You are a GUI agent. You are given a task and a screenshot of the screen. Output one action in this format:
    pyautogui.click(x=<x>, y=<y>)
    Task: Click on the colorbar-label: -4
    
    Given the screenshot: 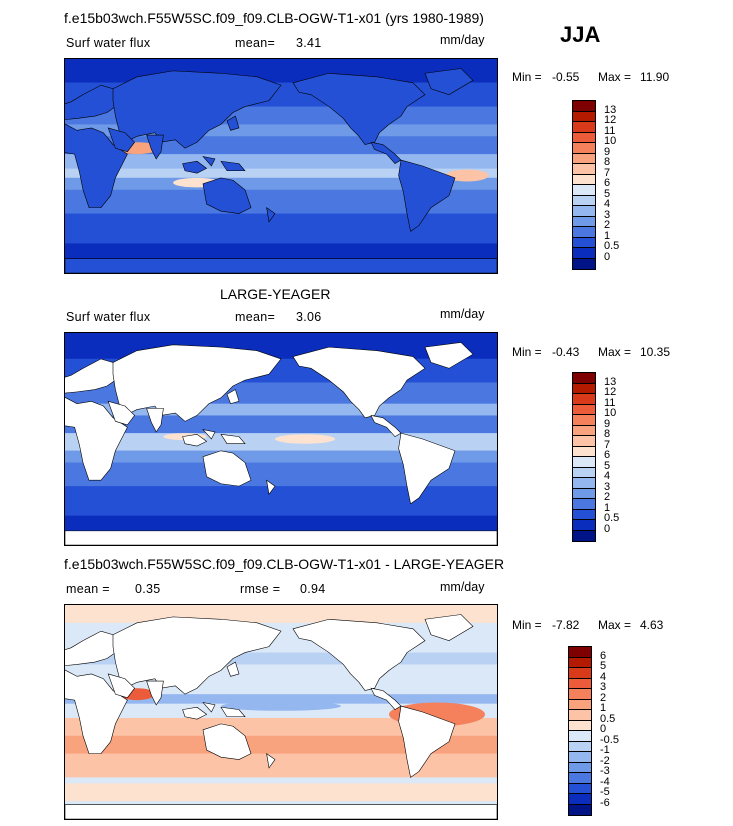 What is the action you would take?
    pyautogui.click(x=605, y=781)
    